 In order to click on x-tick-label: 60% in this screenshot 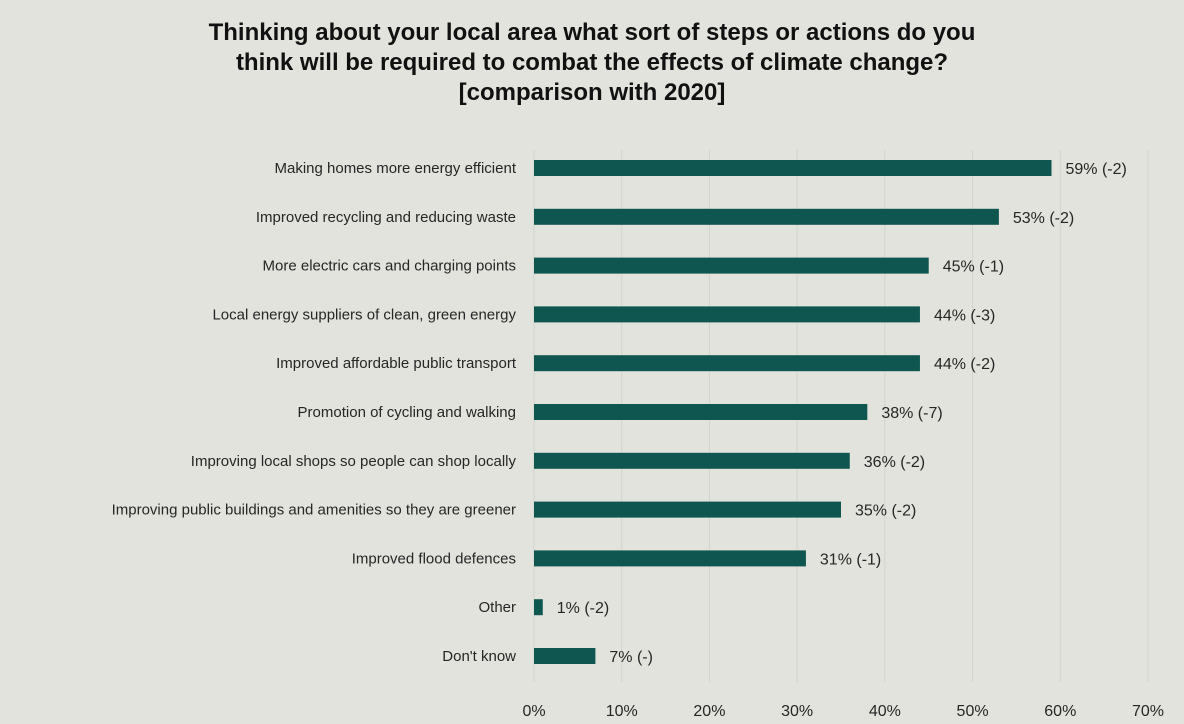, I will do `click(1060, 711)`.